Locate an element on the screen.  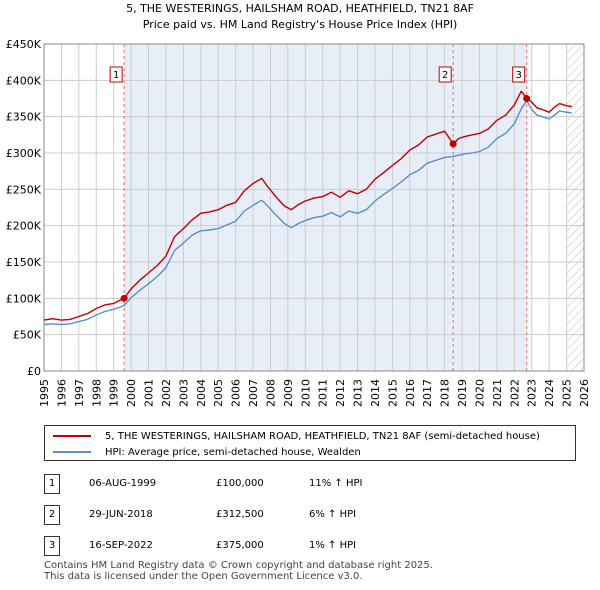
transaction-date: 16-SEP-2022 is located at coordinates (121, 545).